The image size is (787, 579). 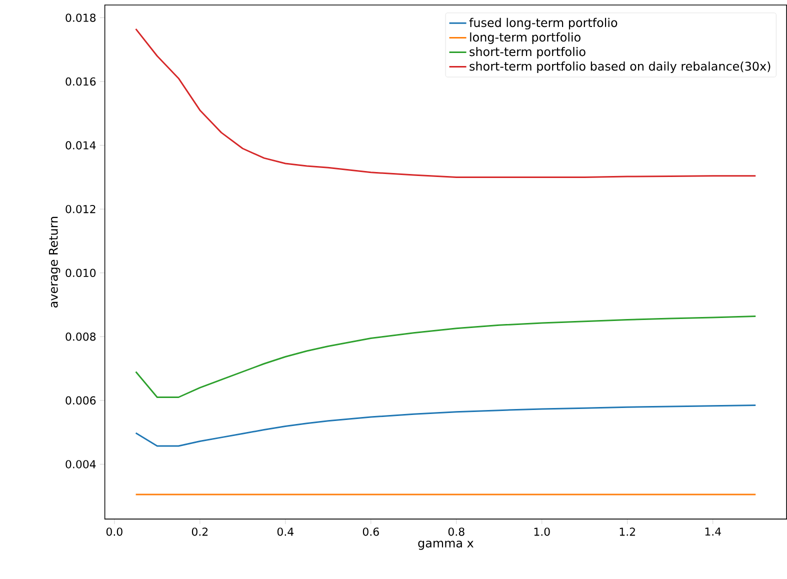 I want to click on x-tick-label: 0.0, so click(x=114, y=532).